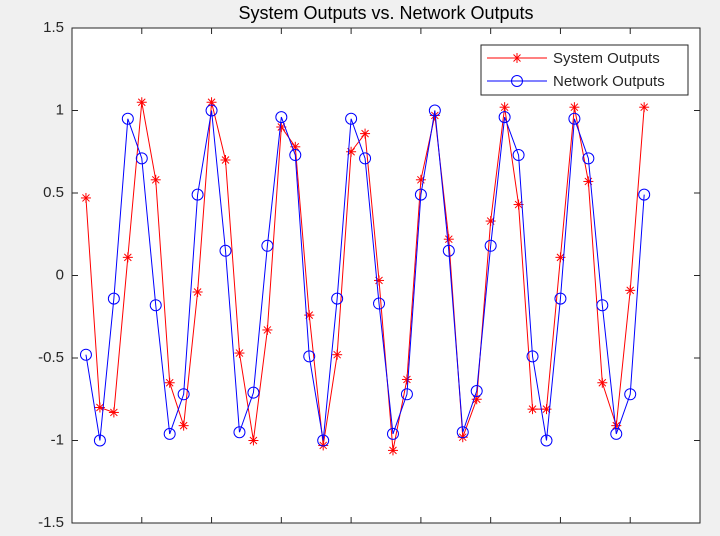 This screenshot has width=720, height=536. What do you see at coordinates (53, 192) in the screenshot?
I see `y-tick-label: 0.5` at bounding box center [53, 192].